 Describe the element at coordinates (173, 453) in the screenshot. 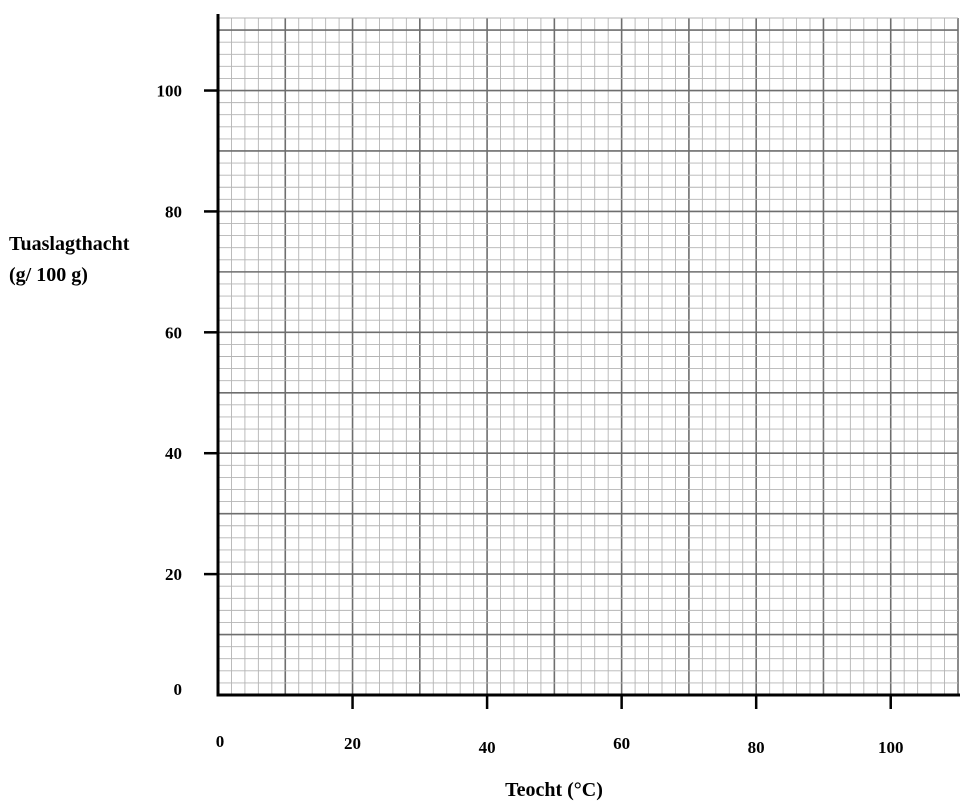

I see `y-tick-label: 40` at that location.